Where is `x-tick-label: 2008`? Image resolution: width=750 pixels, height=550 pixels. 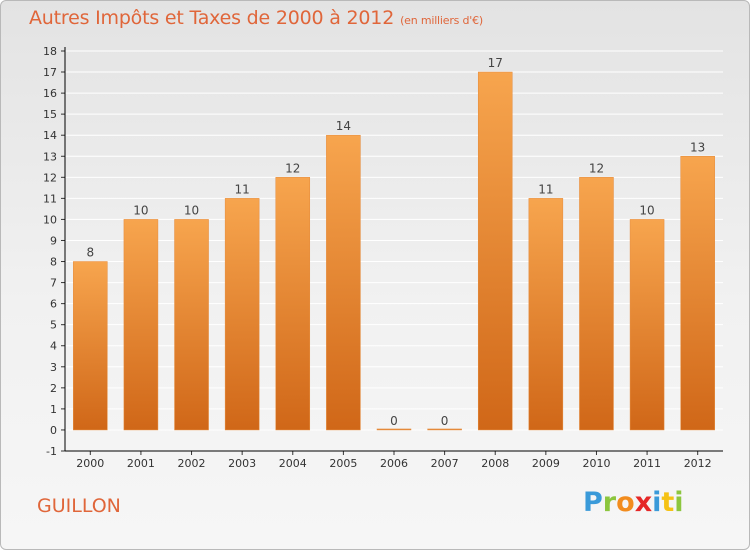 x-tick-label: 2008 is located at coordinates (495, 463).